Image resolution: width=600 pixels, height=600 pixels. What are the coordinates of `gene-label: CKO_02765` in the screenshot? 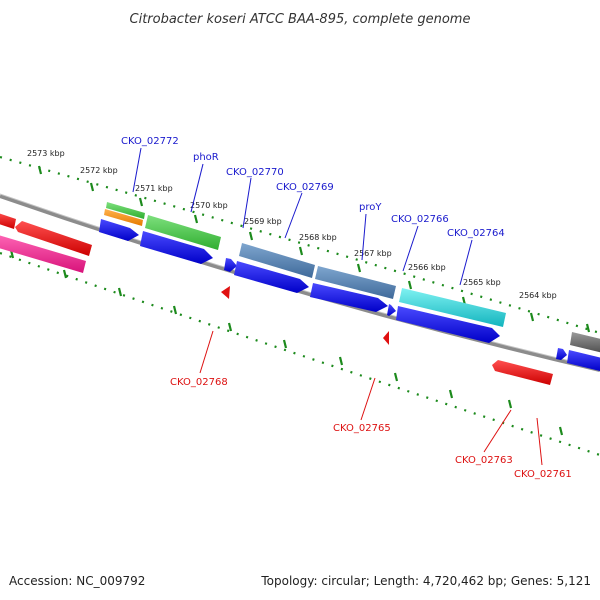 It's located at (362, 428).